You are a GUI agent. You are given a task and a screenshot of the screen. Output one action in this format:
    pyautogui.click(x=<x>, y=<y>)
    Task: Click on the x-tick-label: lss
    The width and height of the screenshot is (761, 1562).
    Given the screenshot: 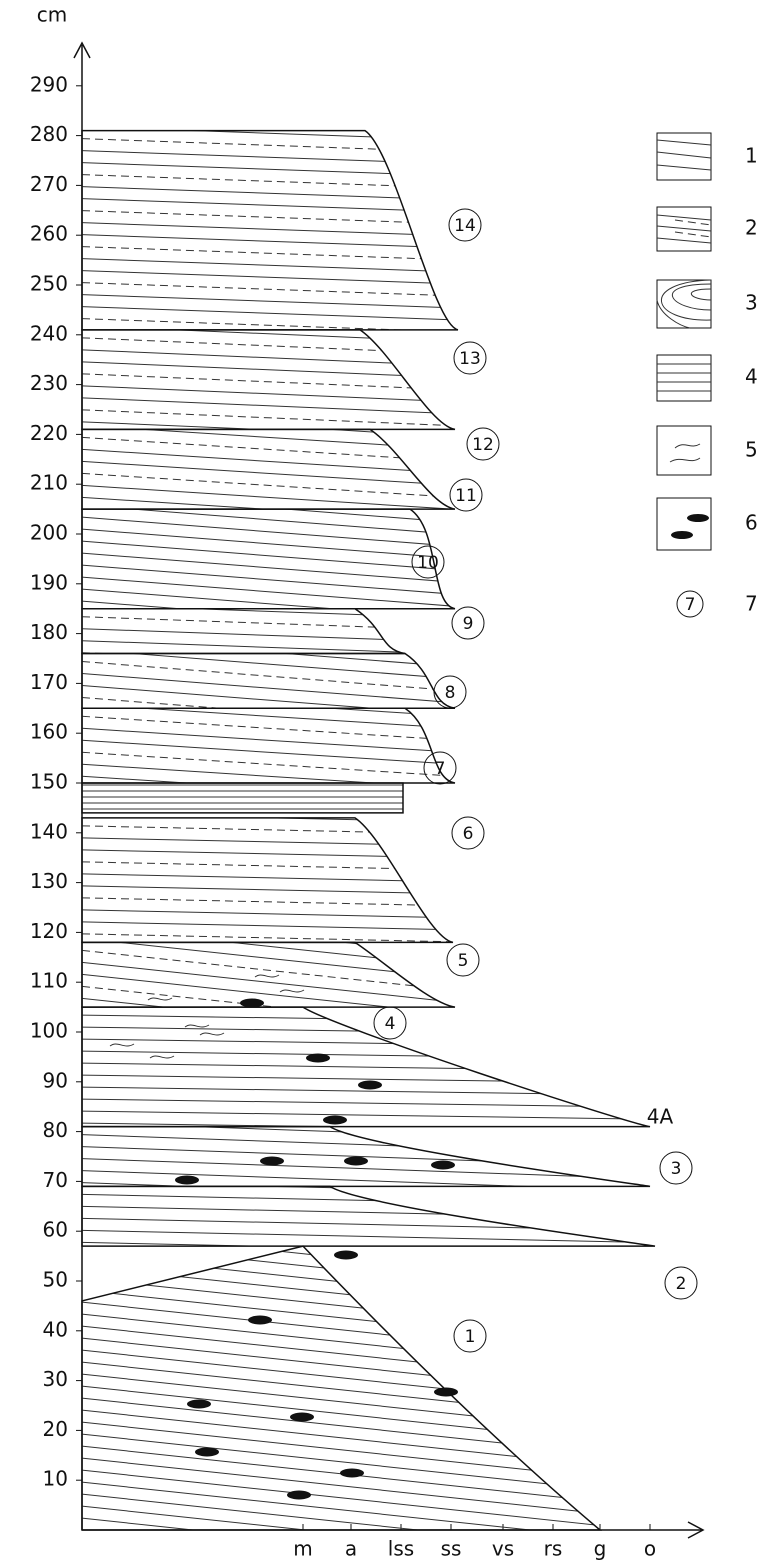 What is the action you would take?
    pyautogui.click(x=401, y=1549)
    